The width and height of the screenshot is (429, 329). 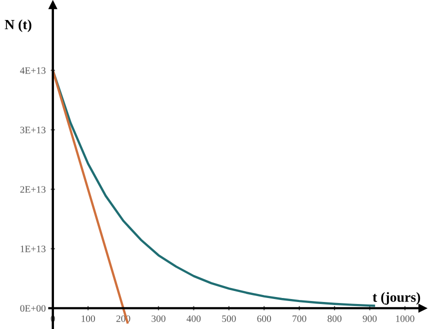 I want to click on x-tick-label: 1000, so click(x=405, y=318).